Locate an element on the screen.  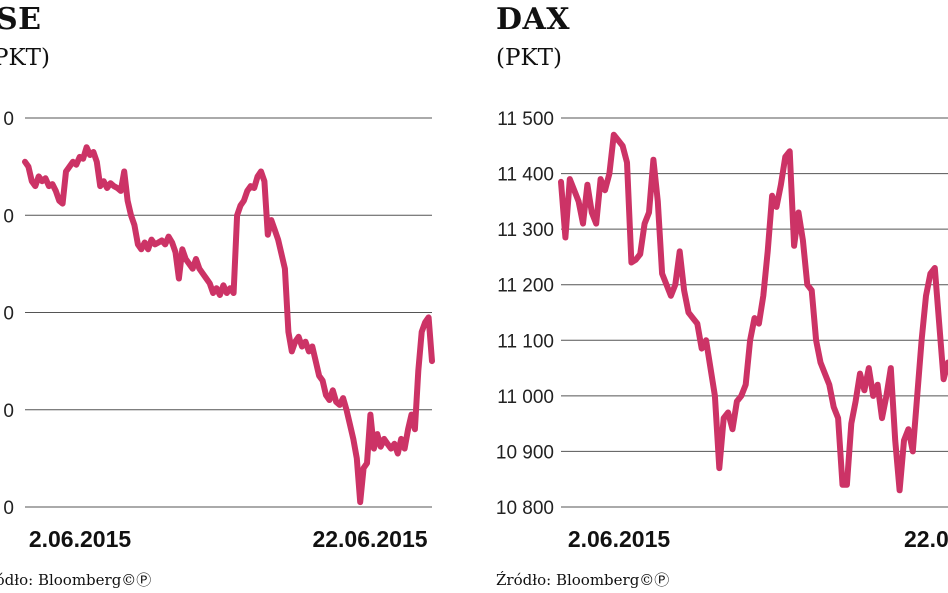
chart-title: SE is located at coordinates (21, 19).